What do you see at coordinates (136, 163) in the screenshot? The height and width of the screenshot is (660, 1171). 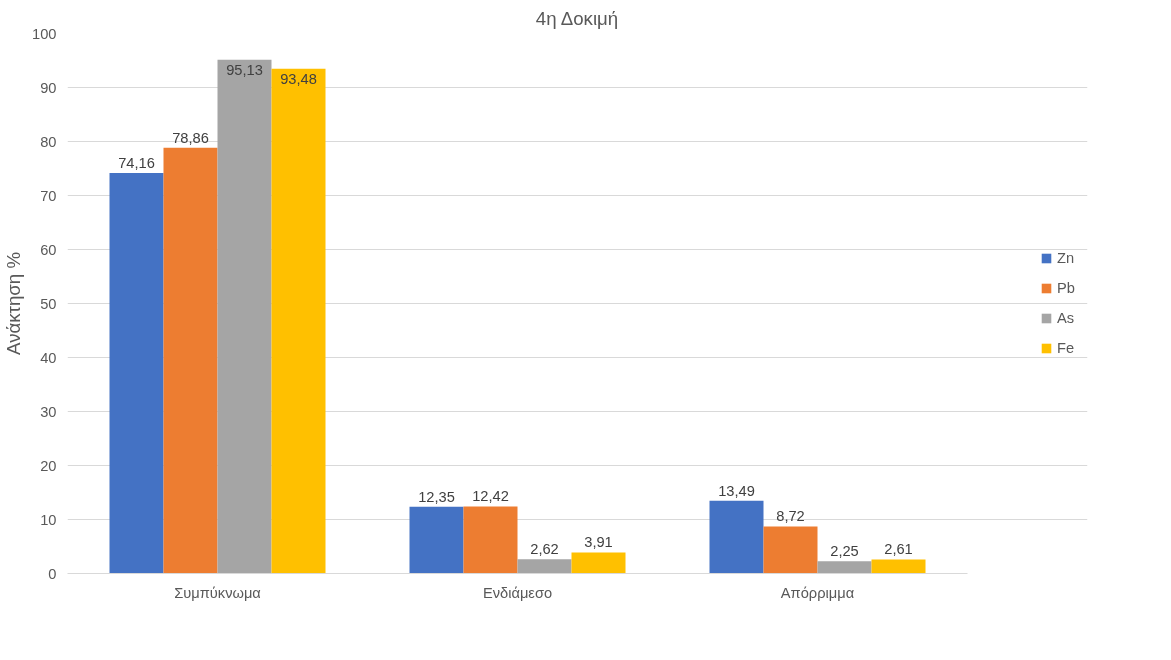 I see `data-label: 74,16` at bounding box center [136, 163].